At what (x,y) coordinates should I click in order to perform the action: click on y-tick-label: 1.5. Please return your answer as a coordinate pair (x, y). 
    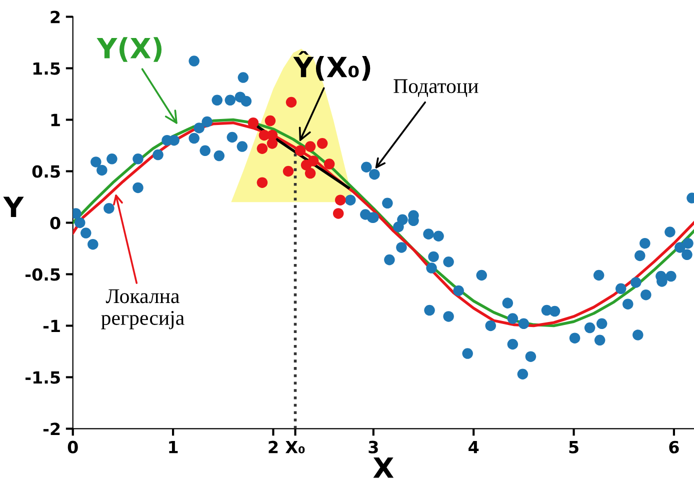
    Looking at the image, I should click on (46, 68).